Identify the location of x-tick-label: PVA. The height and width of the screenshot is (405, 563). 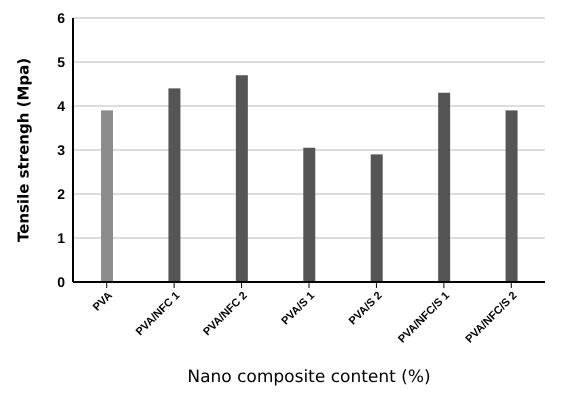
(102, 302).